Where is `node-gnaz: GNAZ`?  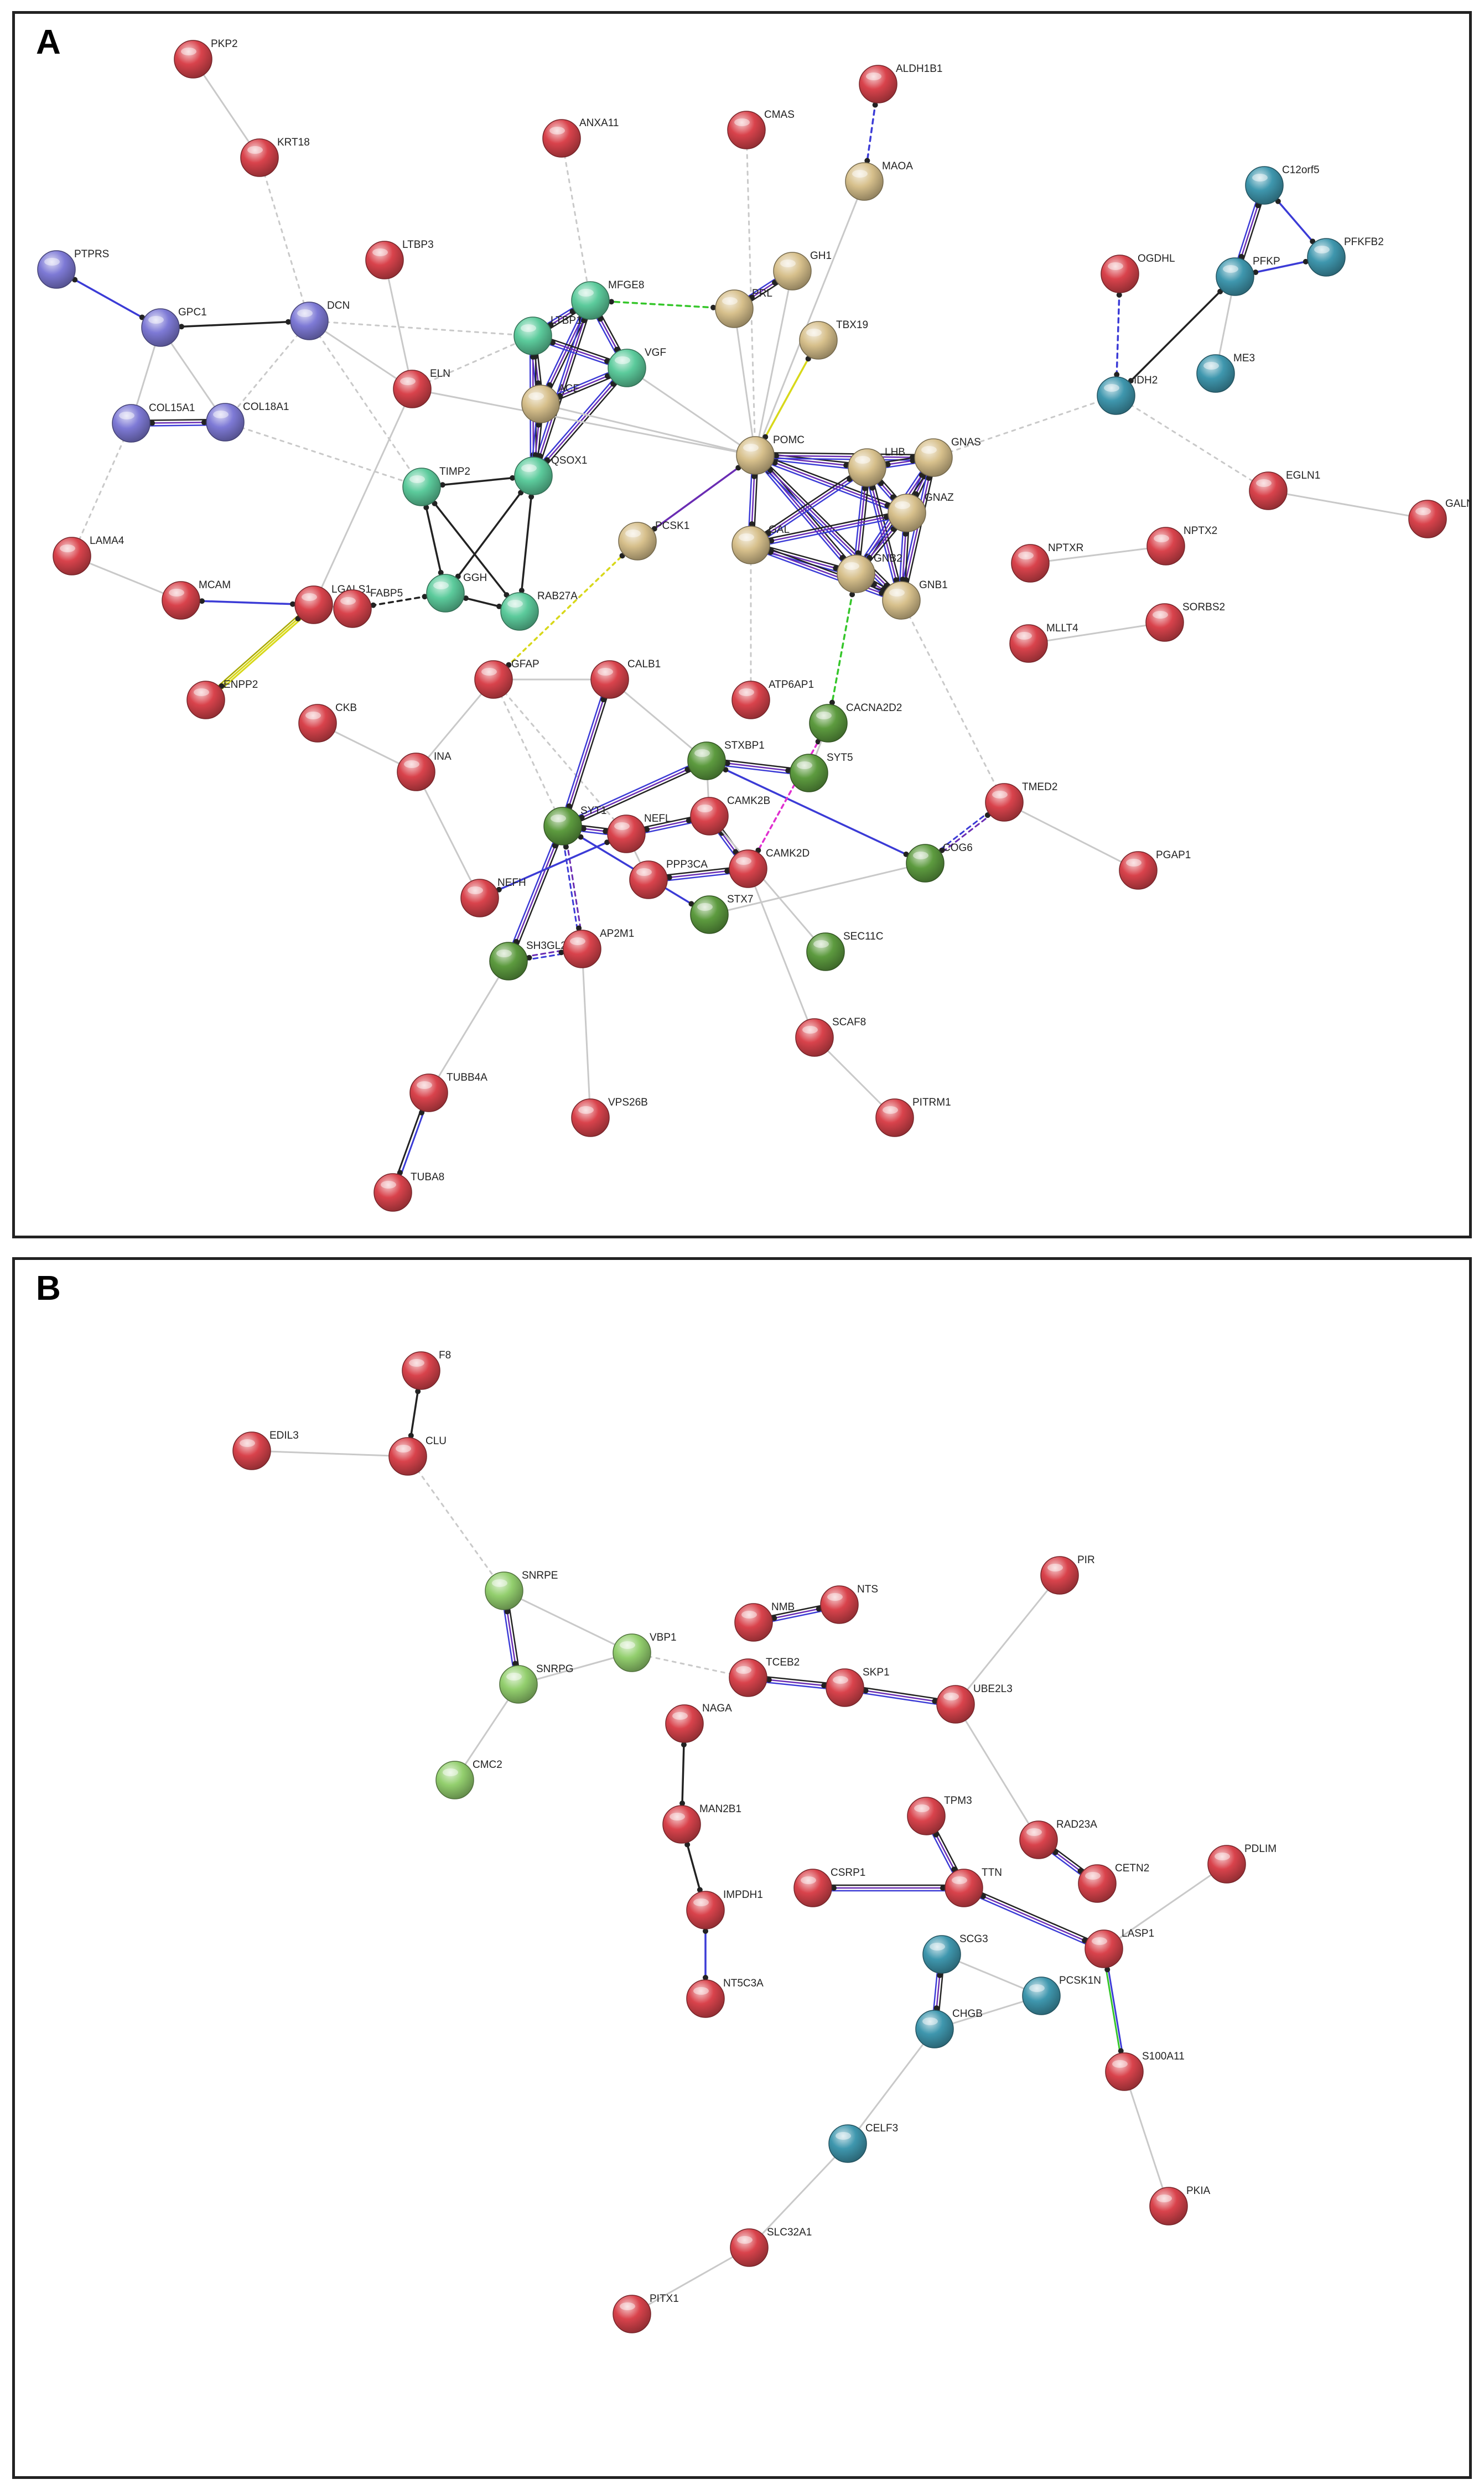 node-gnaz: GNAZ is located at coordinates (921, 512).